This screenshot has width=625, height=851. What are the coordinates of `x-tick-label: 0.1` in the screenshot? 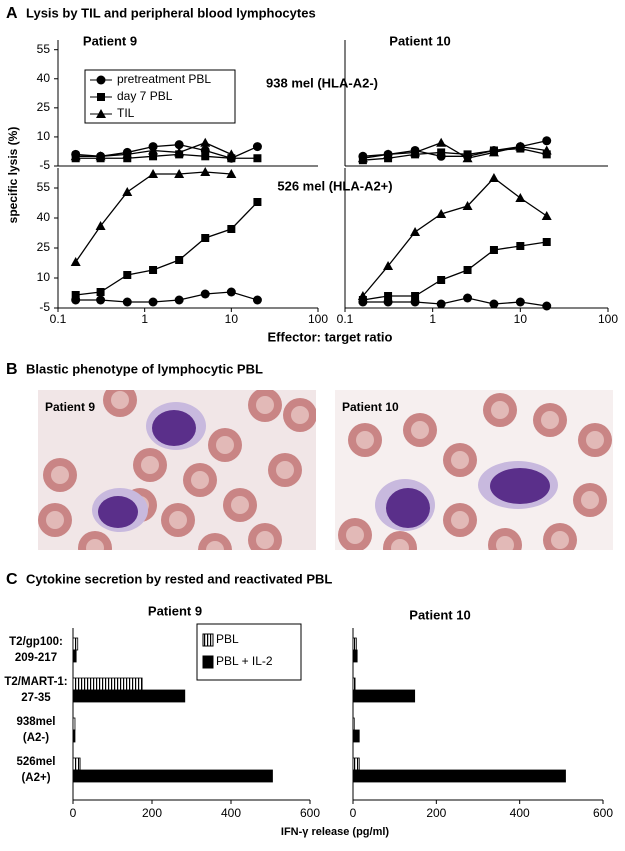 It's located at (345, 319).